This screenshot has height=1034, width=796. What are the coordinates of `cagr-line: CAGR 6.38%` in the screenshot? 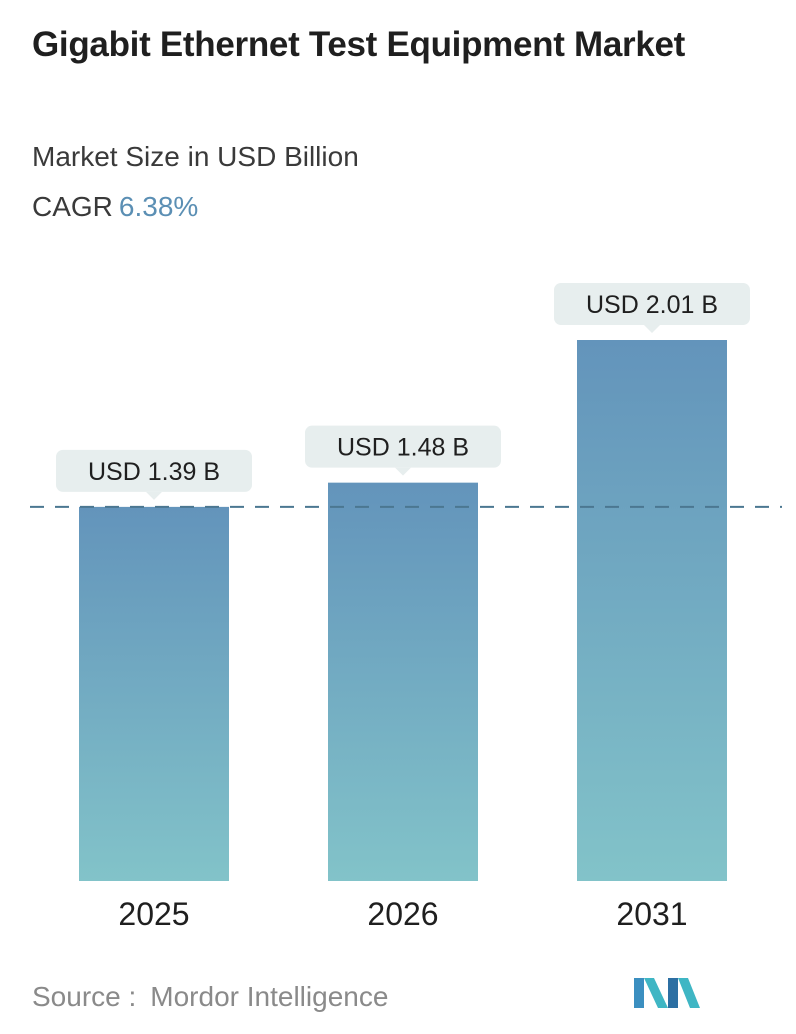 It's located at (115, 207).